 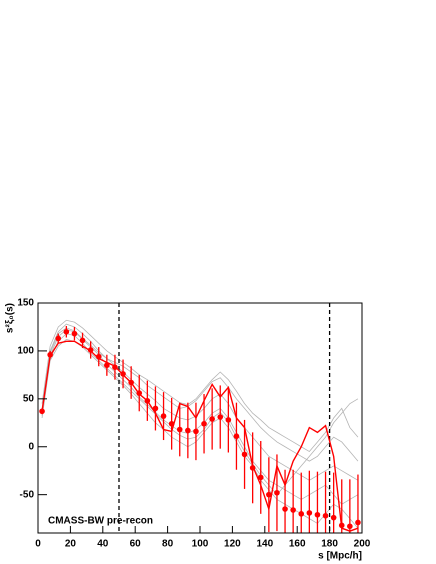 I want to click on x-tick-label: 160, so click(x=297, y=544).